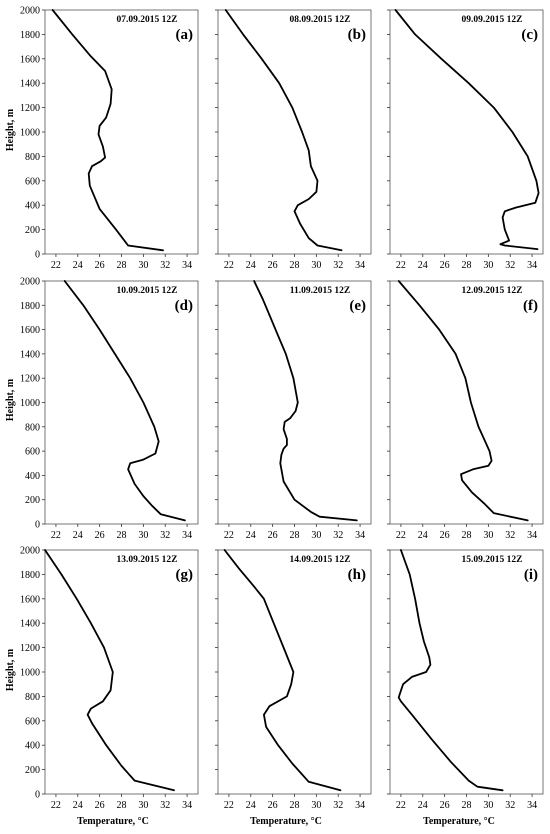 The height and width of the screenshot is (834, 550). What do you see at coordinates (465, 680) in the screenshot?
I see `panel-i: 22 24 26 28 30 32 34 15.09.2015 12Z(i)` at bounding box center [465, 680].